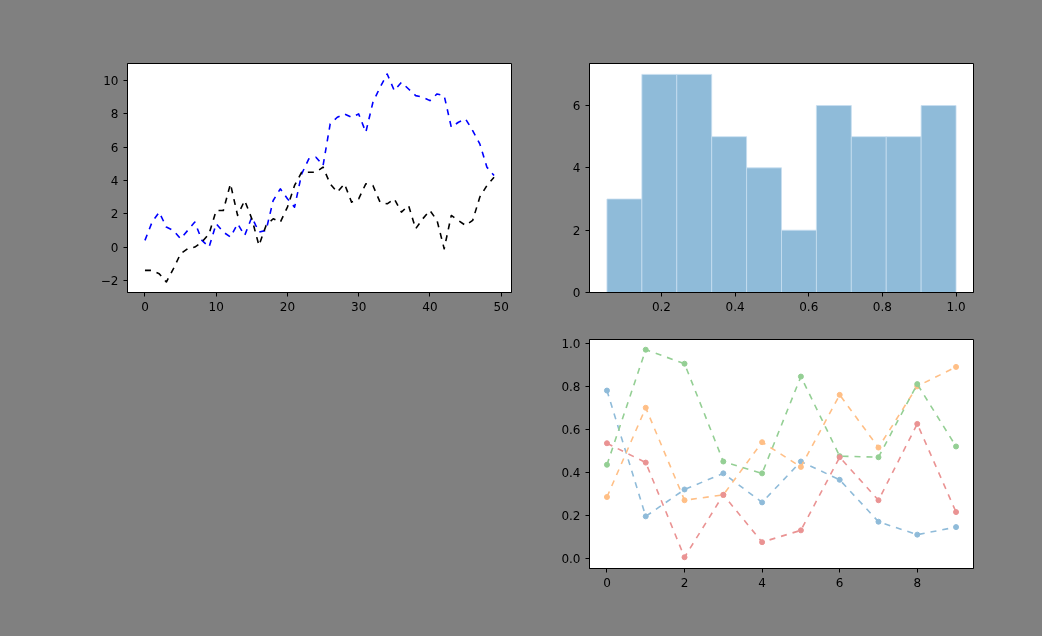 The width and height of the screenshot is (1042, 636). What do you see at coordinates (571, 558) in the screenshot?
I see `y-tick-label: 0.0` at bounding box center [571, 558].